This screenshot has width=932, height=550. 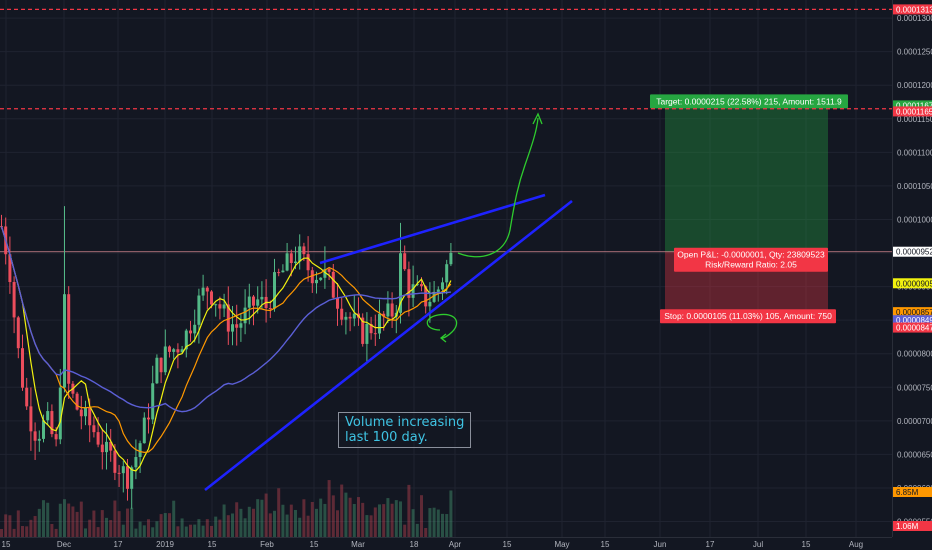 What do you see at coordinates (64, 544) in the screenshot?
I see `time-tick-label: Dec` at bounding box center [64, 544].